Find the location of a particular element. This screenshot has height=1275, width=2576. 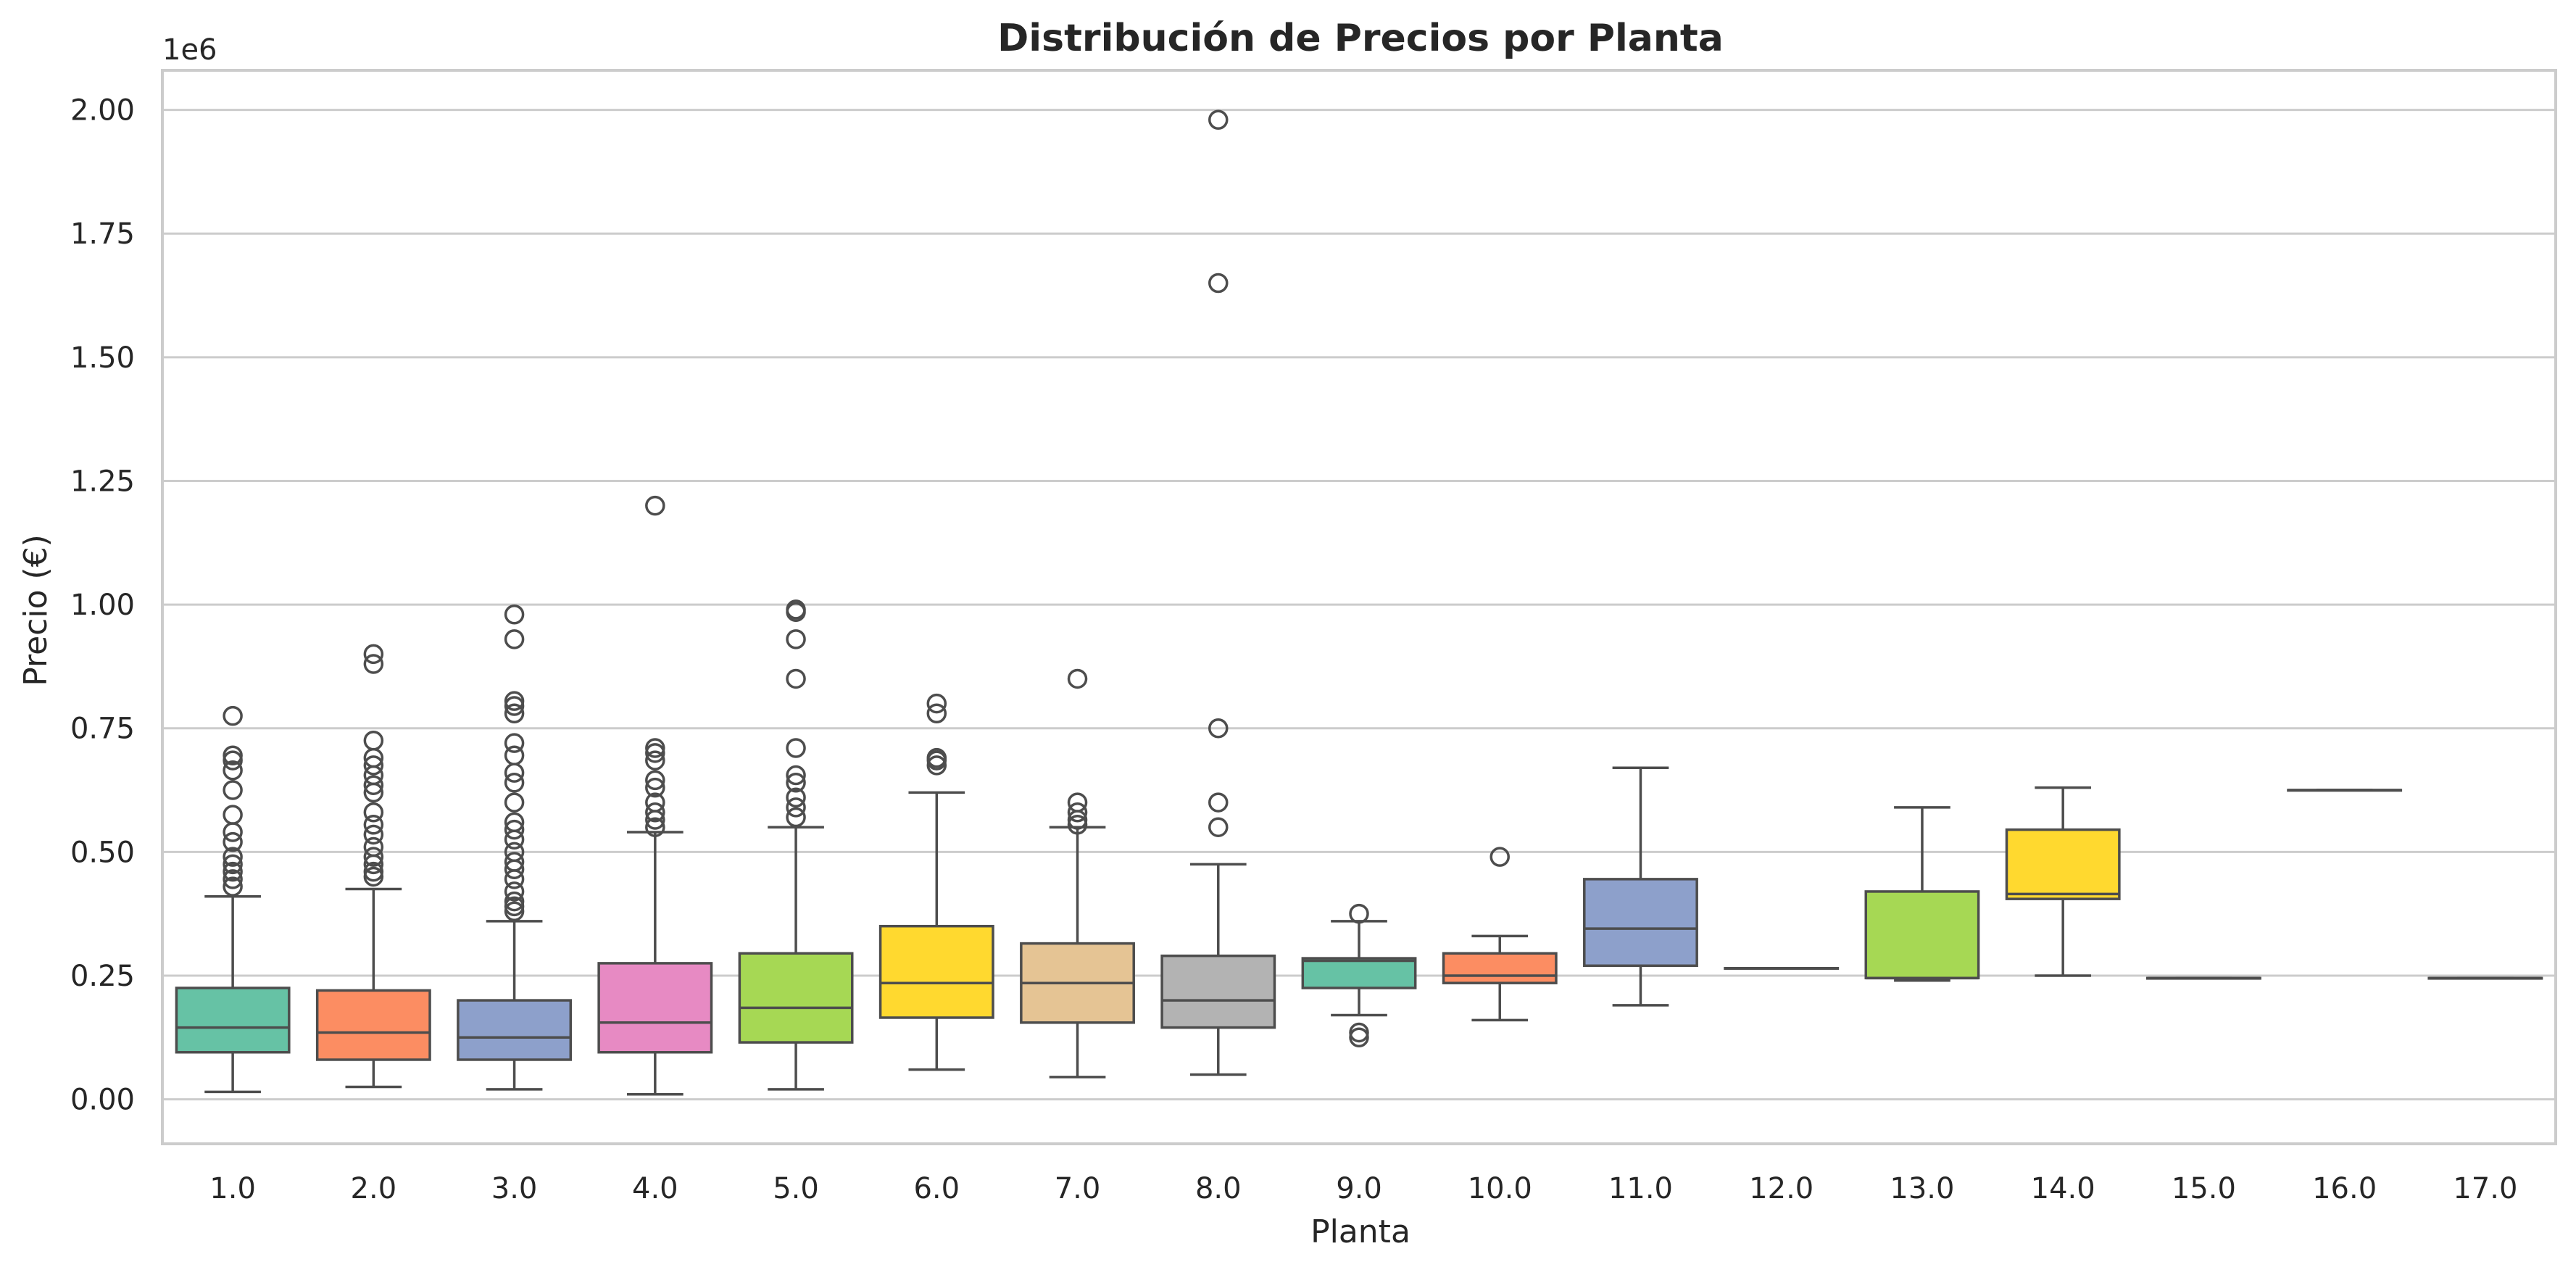

x-tick-label: 2.0 is located at coordinates (374, 1188).